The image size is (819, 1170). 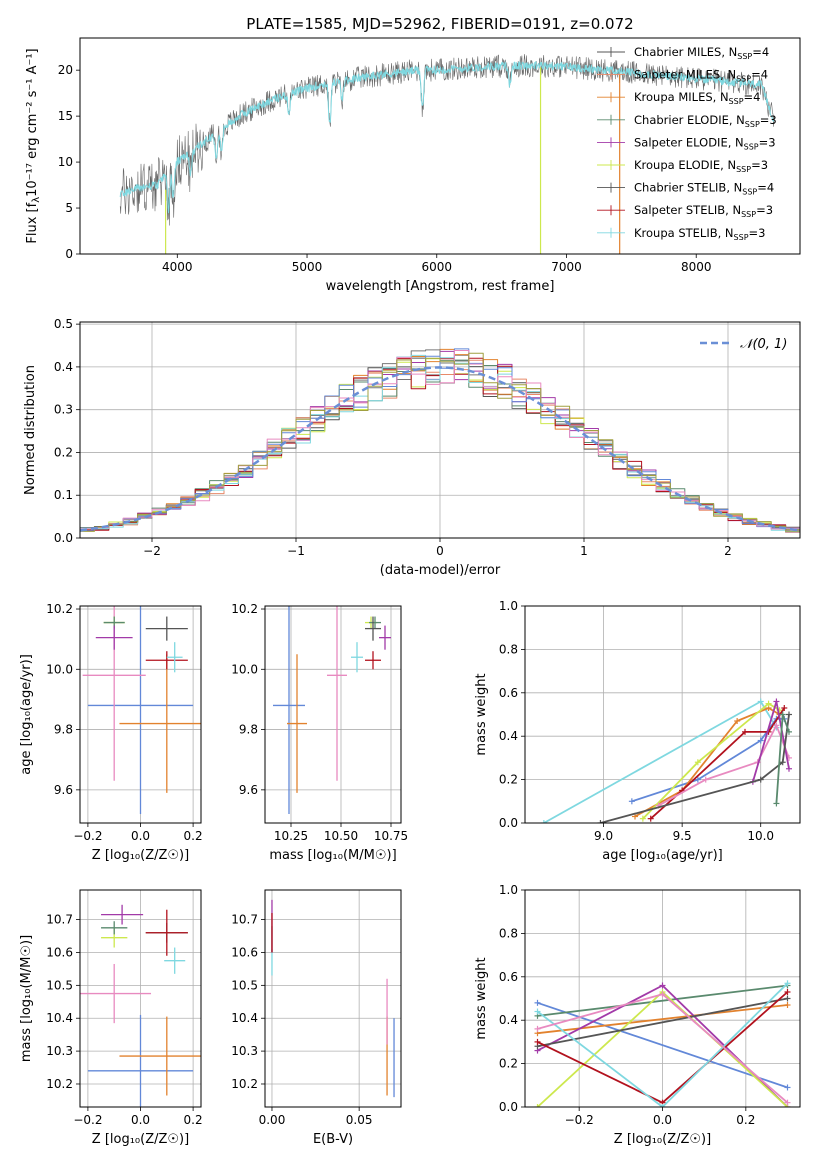 I want to click on y-label-part: Flux [f, so click(x=32, y=222).